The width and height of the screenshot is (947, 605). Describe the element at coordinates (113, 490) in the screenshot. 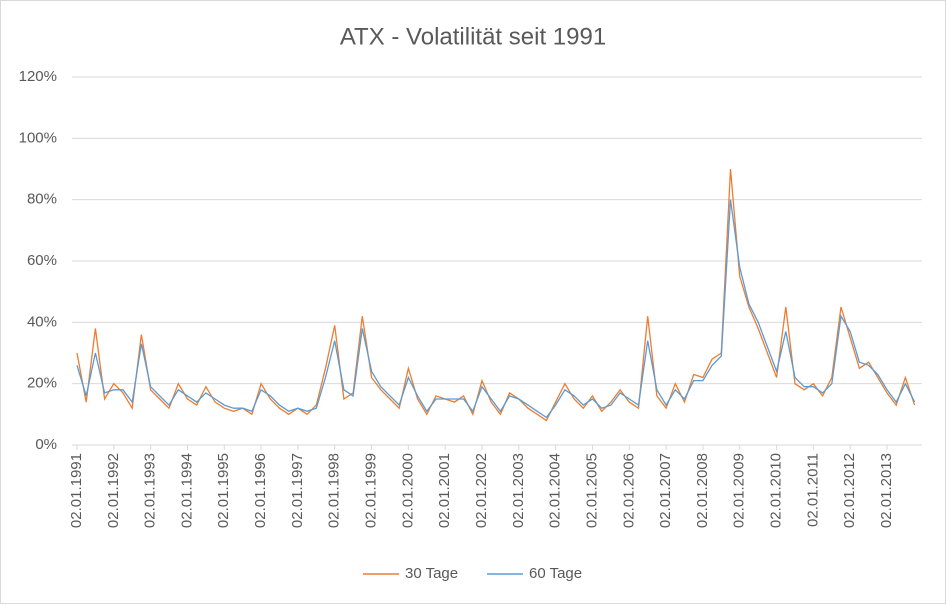

I see `x-tick-label: 02.01.1992` at that location.